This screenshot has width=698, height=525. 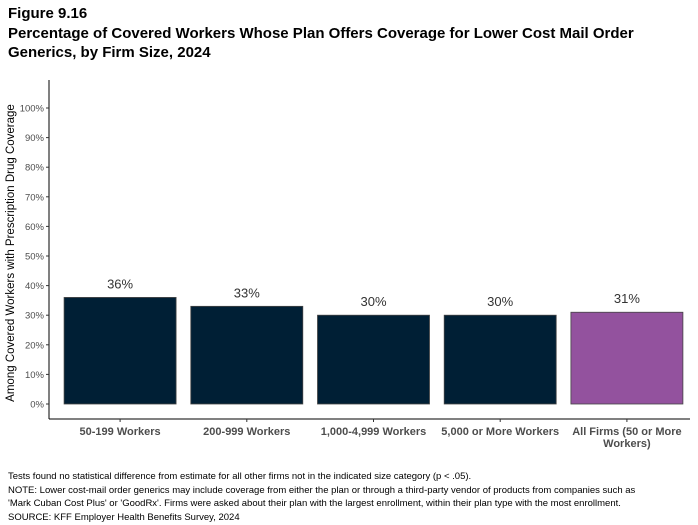 What do you see at coordinates (32, 109) in the screenshot?
I see `y-tick-label: 100%` at bounding box center [32, 109].